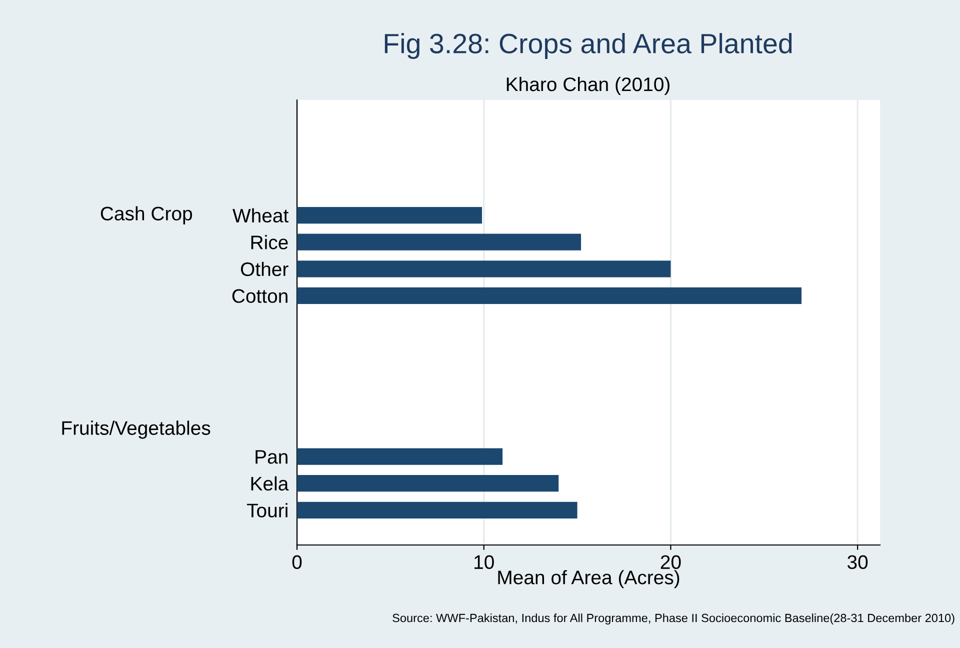 This screenshot has width=960, height=648. What do you see at coordinates (270, 483) in the screenshot?
I see `y-tick-label: Kela` at bounding box center [270, 483].